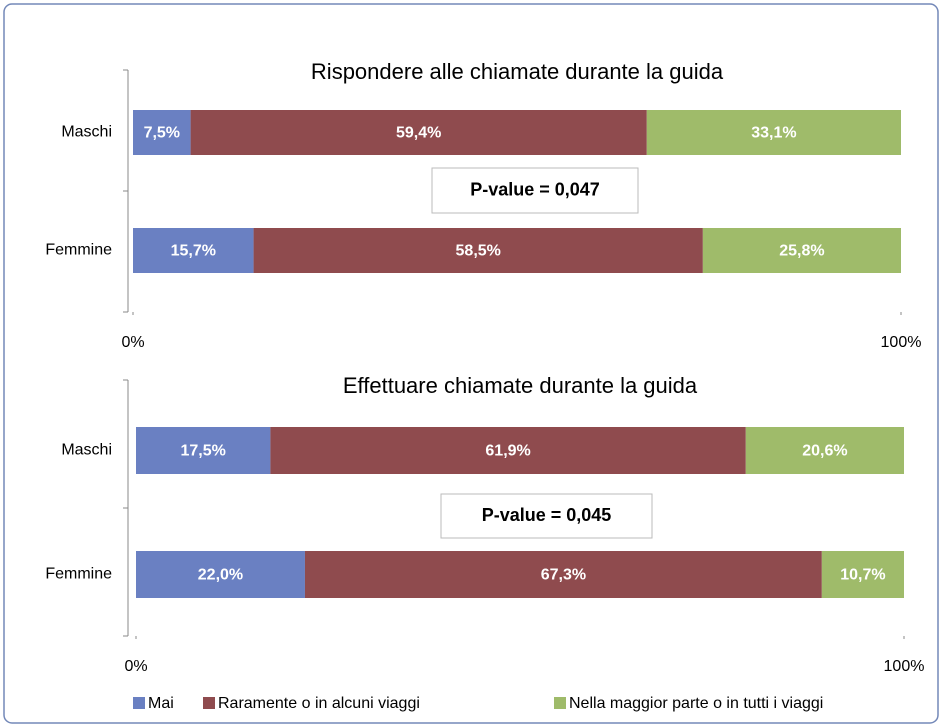  I want to click on value-label: 10,7%, so click(862, 575).